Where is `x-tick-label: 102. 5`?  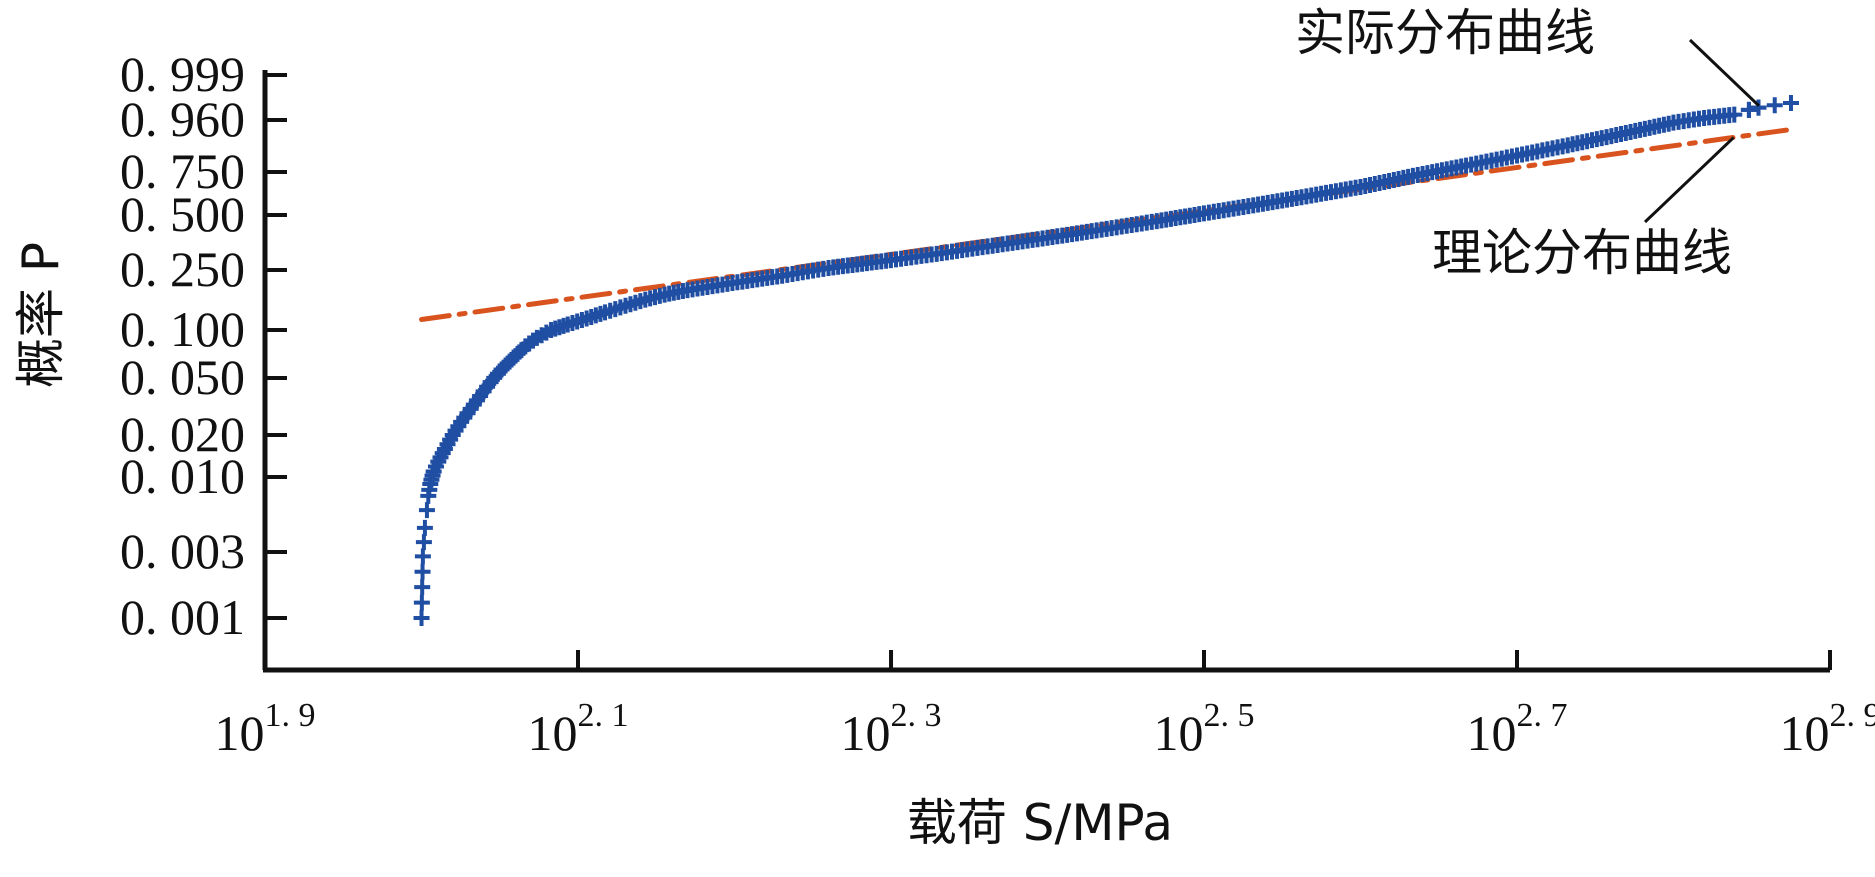
x-tick-label: 102. 5 is located at coordinates (1204, 729).